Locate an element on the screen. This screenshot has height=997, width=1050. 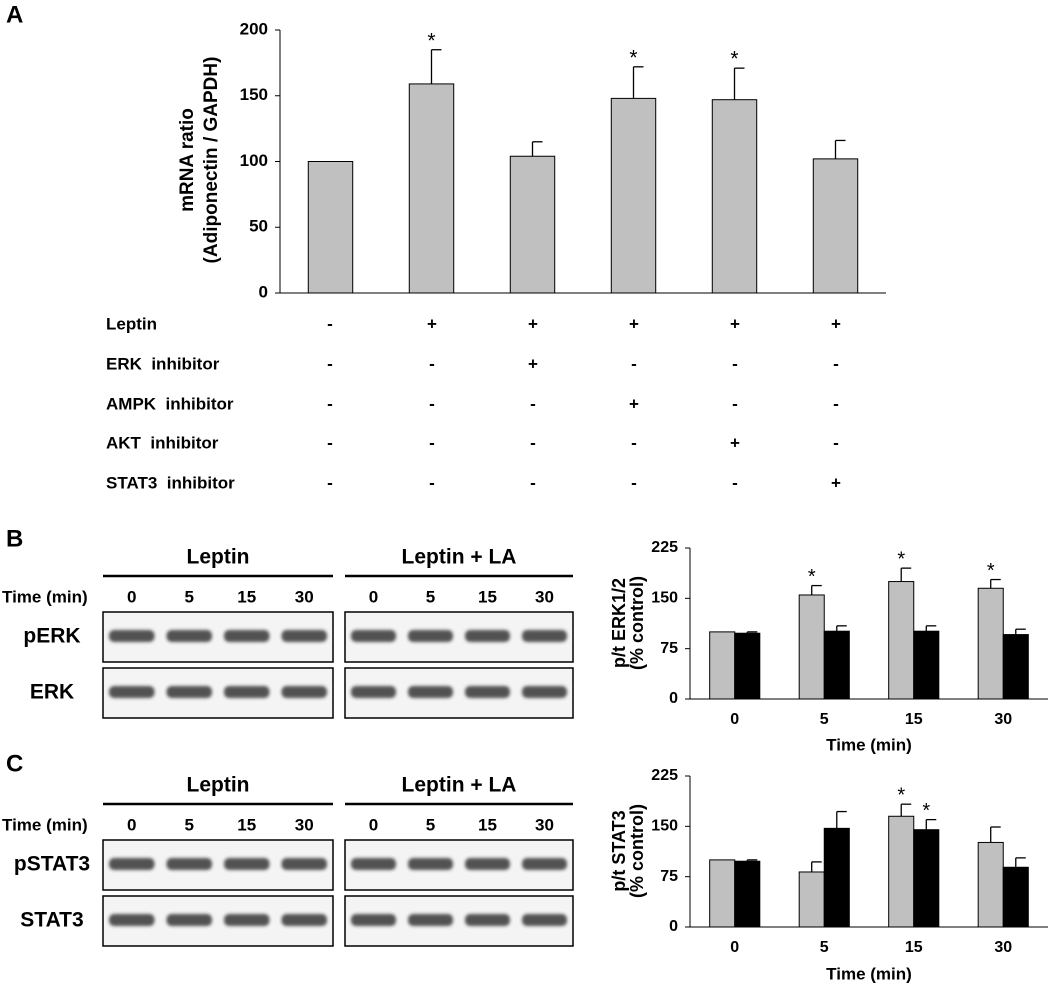
y-axis-label: (% control) is located at coordinates (637, 623).